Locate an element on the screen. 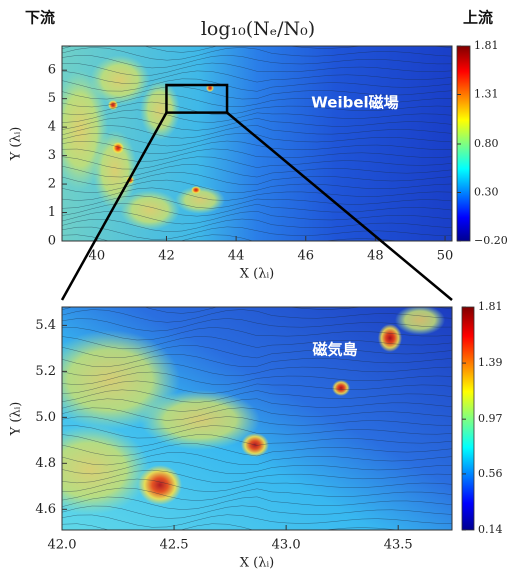 The image size is (528, 581). x-tick-label: 42.5 is located at coordinates (174, 545).